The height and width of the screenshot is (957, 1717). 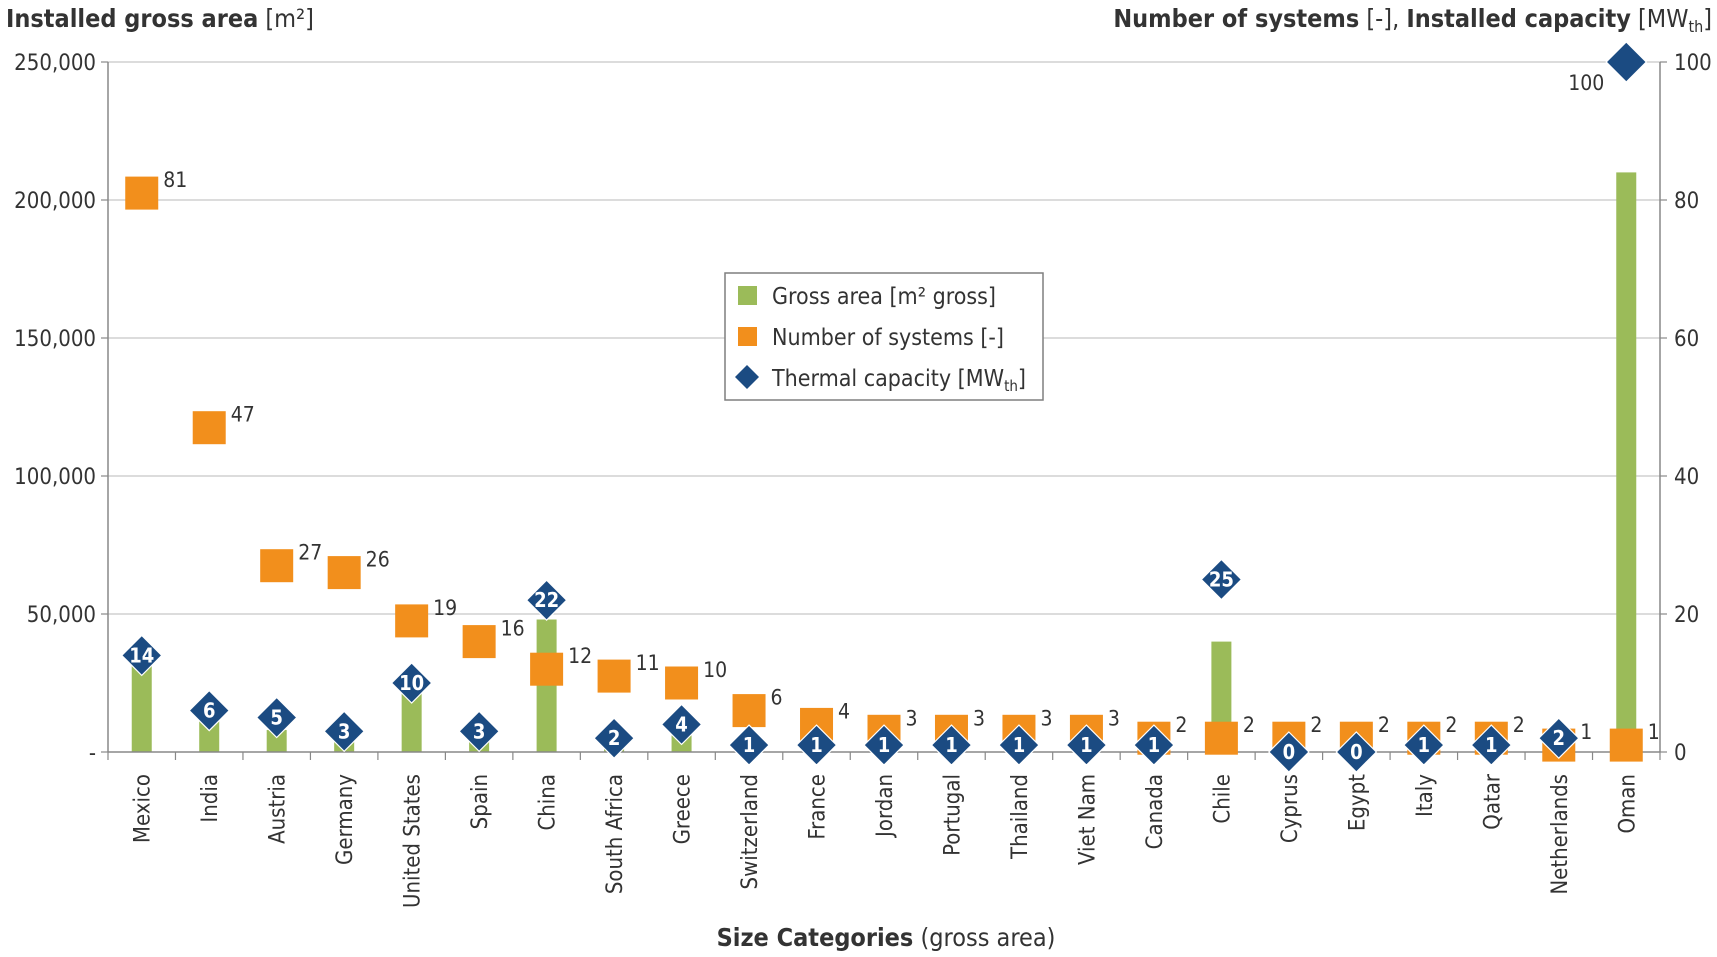 I want to click on marker-thermal-capacity-portugal, so click(x=951, y=745).